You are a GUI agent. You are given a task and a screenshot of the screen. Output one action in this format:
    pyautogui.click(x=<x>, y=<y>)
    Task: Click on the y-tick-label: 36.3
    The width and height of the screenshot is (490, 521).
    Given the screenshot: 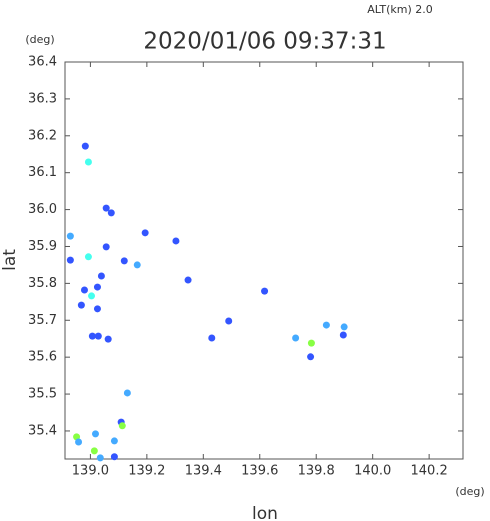 What is the action you would take?
    pyautogui.click(x=42, y=98)
    